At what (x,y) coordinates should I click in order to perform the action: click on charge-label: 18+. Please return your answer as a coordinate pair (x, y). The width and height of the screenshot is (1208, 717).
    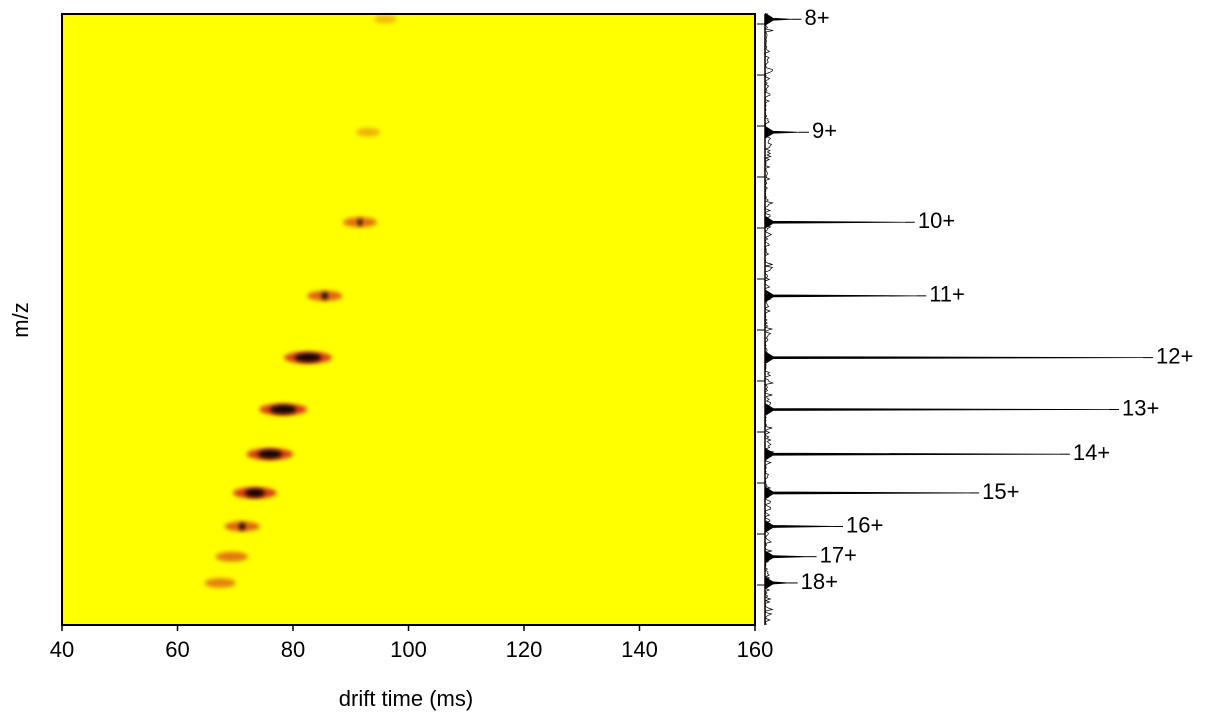
    Looking at the image, I should click on (819, 581).